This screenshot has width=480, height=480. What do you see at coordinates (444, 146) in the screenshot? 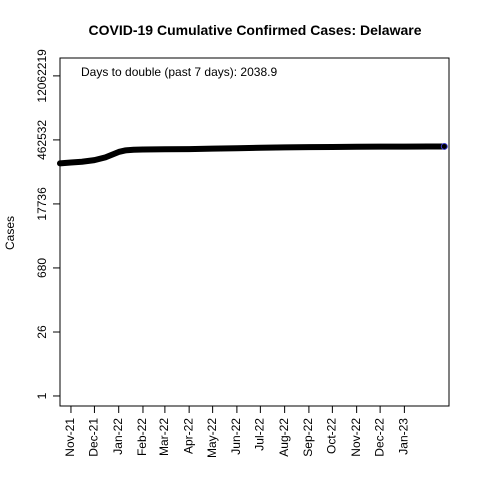
I see `series-endpoint` at bounding box center [444, 146].